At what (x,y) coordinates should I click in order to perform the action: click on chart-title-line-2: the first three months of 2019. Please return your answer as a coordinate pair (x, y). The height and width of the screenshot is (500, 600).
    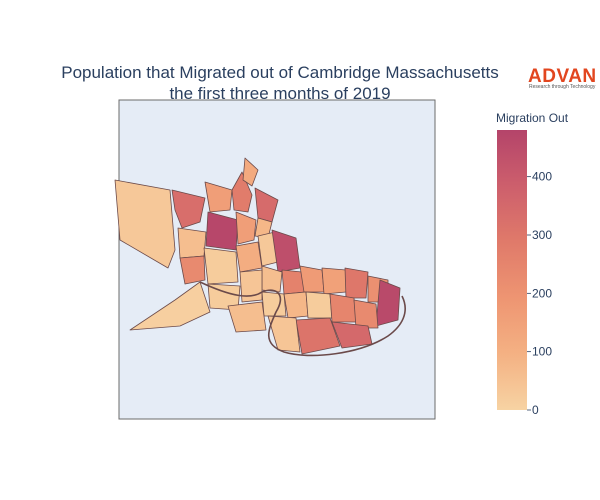
    Looking at the image, I should click on (279, 93).